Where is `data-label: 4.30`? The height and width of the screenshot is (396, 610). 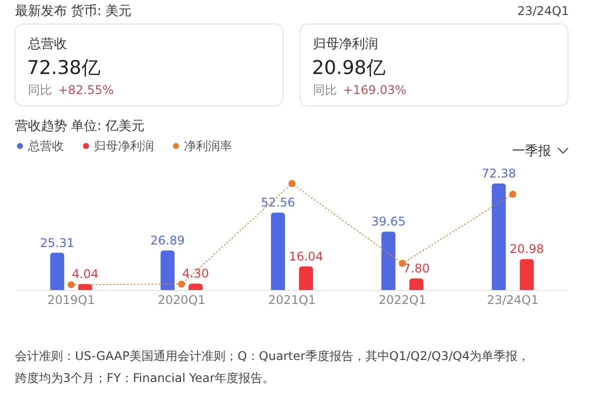
data-label: 4.30 is located at coordinates (195, 273).